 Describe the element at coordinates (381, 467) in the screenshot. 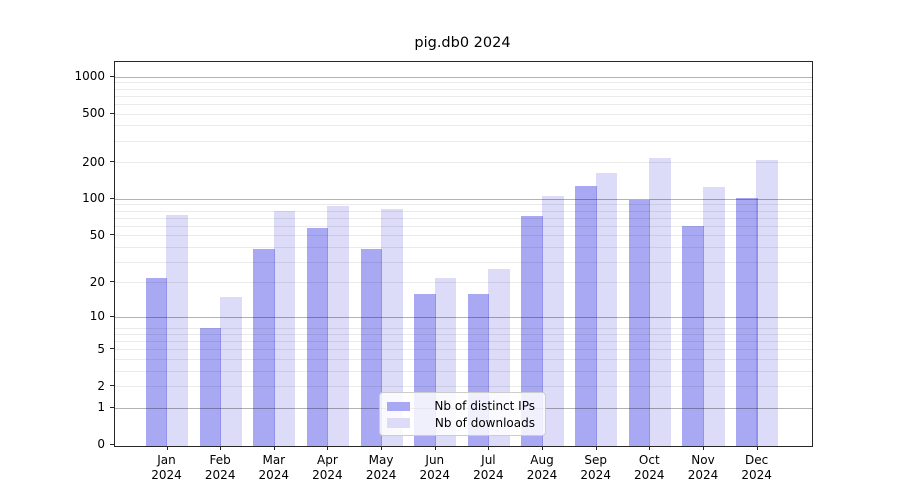

I see `x-axis-tick-label-may: May 2024` at that location.